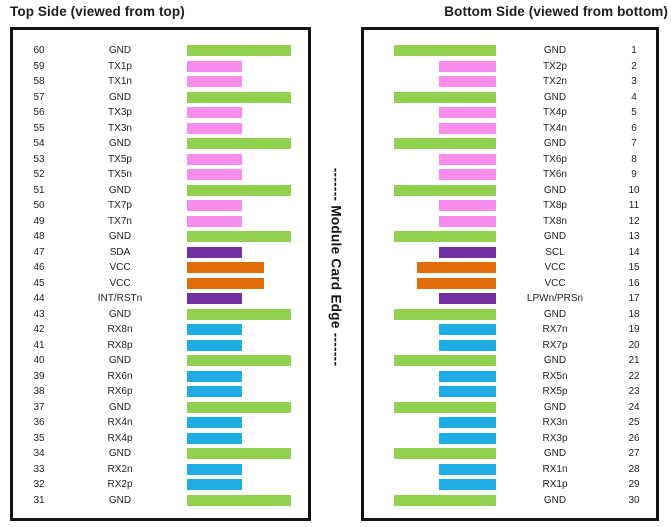 This screenshot has width=671, height=527. Describe the element at coordinates (160, 361) in the screenshot. I see `pin-row-40: 40 GND` at that location.